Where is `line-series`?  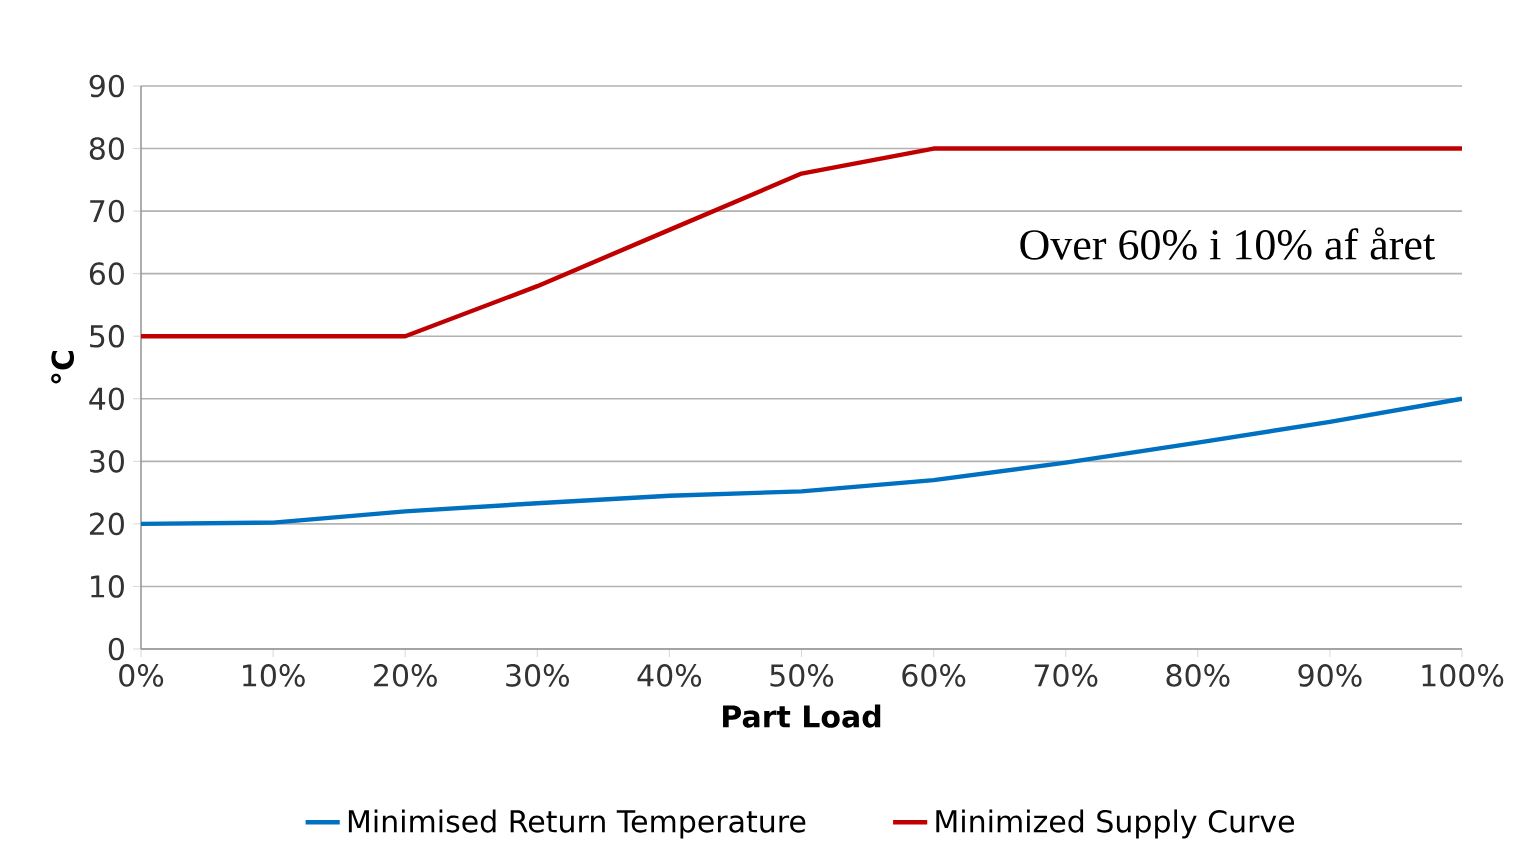 line-series is located at coordinates (802, 461).